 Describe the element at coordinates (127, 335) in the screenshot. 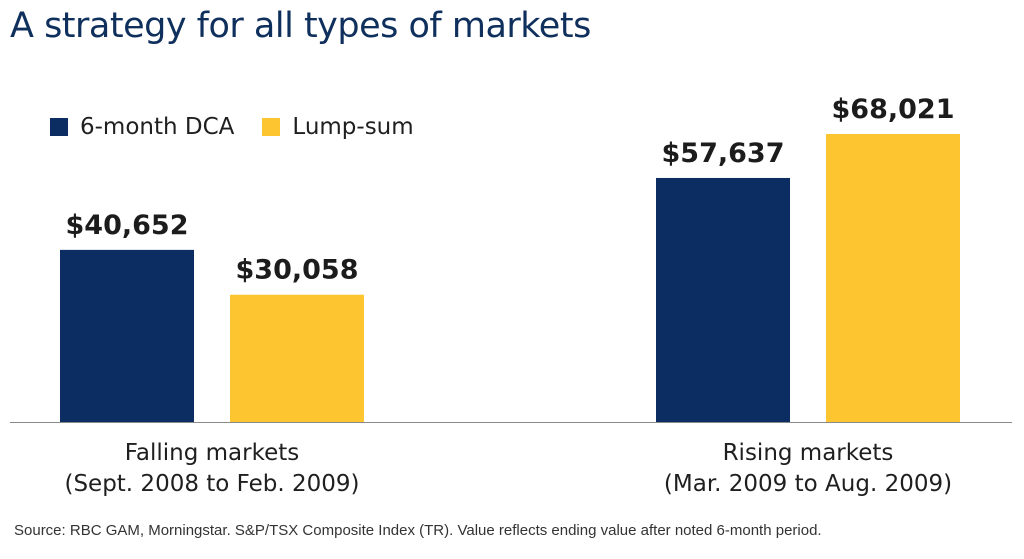

I see `bar-6-month-dca-falling-markets` at that location.